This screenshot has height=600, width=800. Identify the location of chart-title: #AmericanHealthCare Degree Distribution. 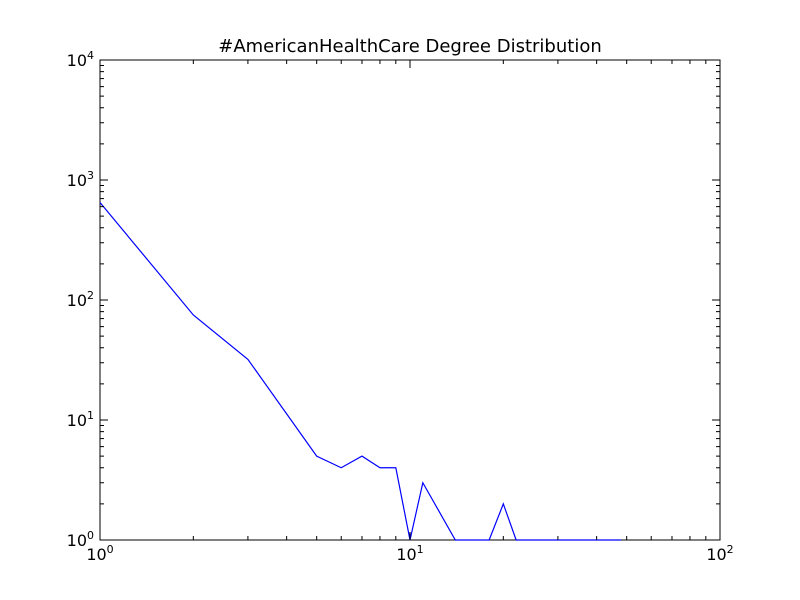
(410, 46).